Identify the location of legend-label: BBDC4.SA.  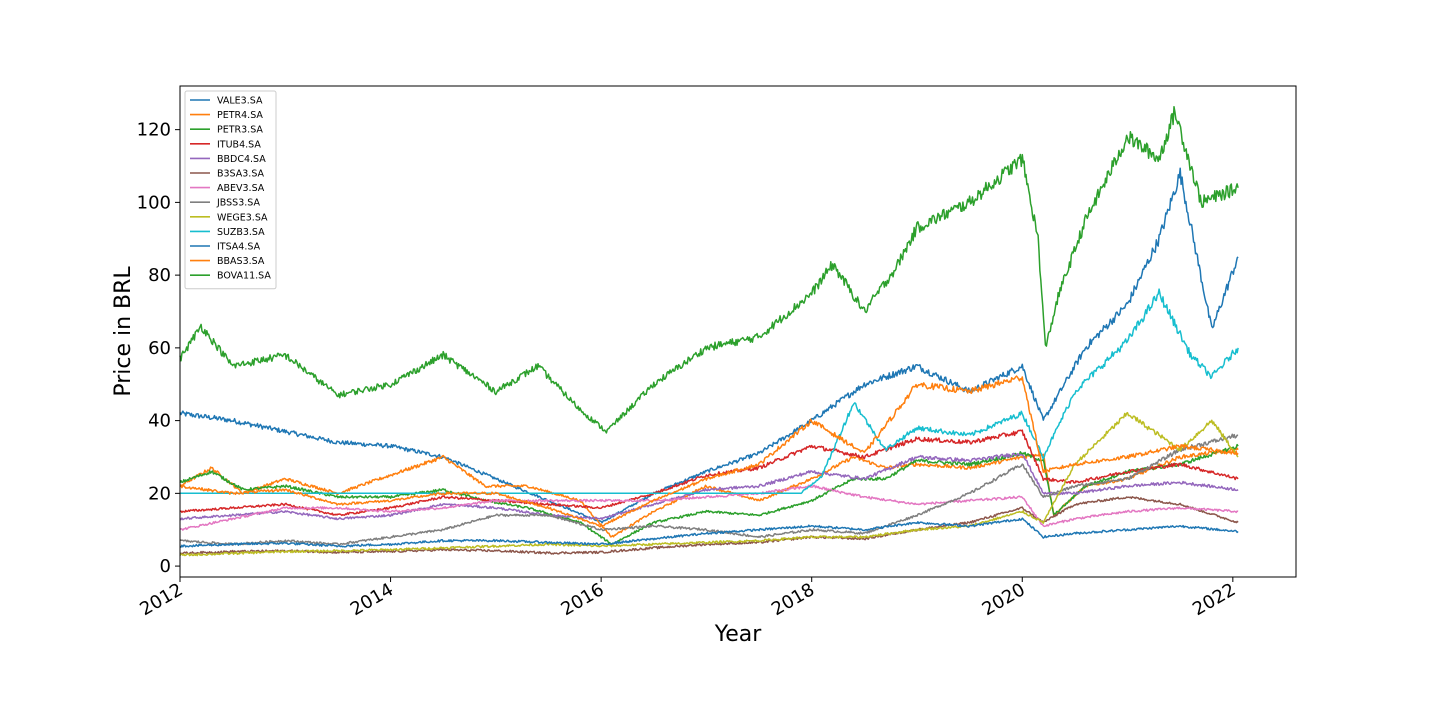
(241, 159).